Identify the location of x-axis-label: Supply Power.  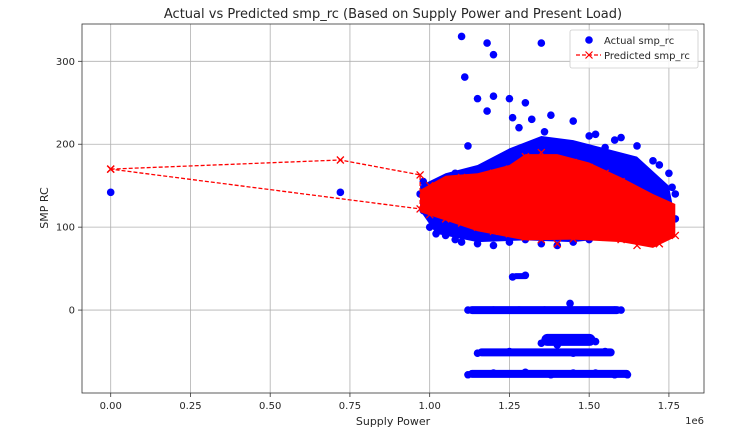
(393, 421).